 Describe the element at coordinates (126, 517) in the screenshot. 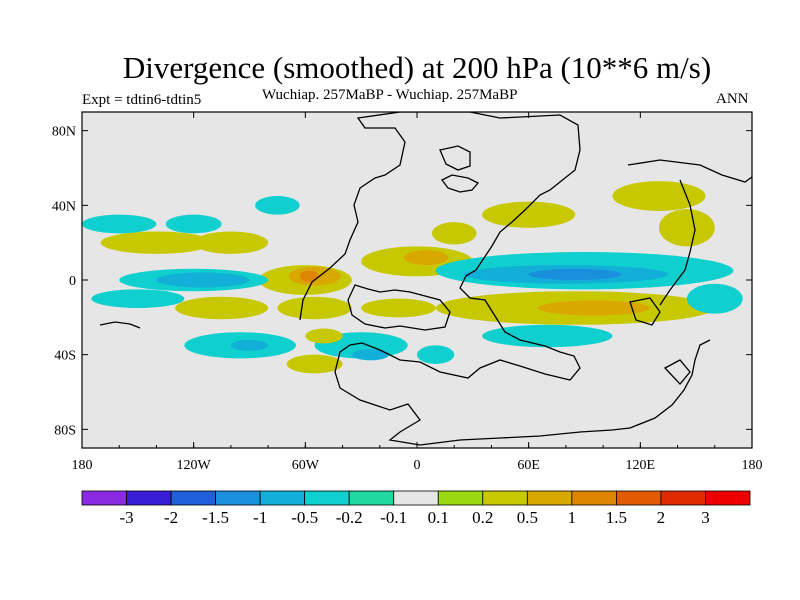

I see `colorbar-label: -3` at that location.